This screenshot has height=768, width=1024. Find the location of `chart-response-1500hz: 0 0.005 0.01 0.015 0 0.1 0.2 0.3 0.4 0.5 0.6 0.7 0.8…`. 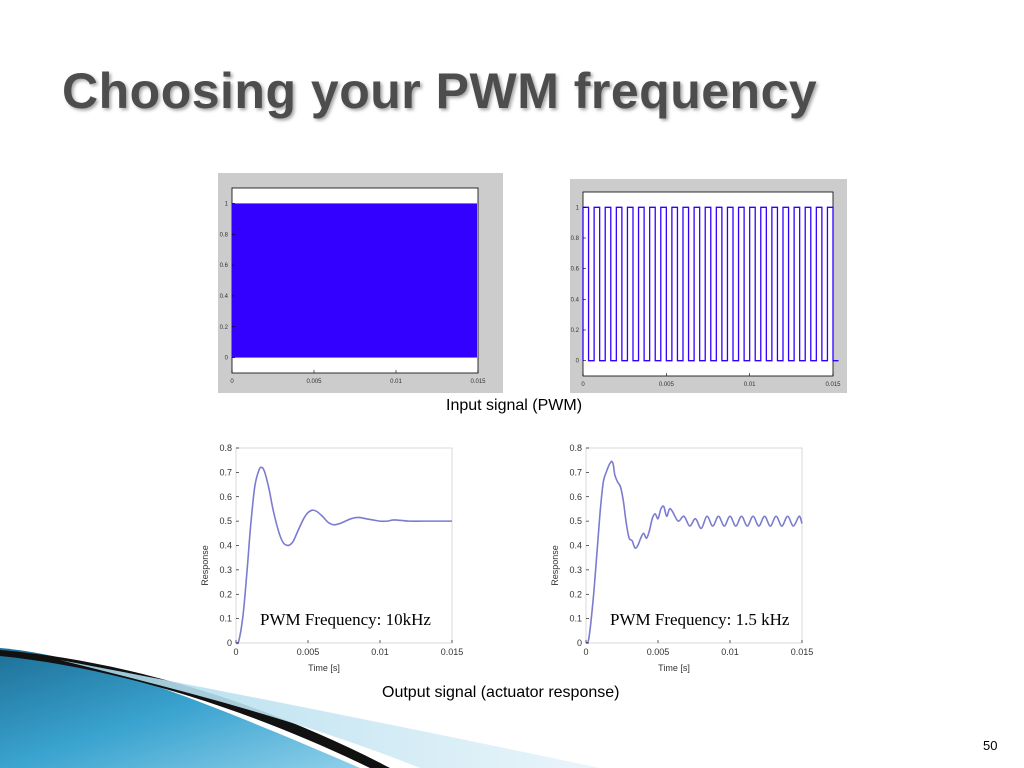

chart-response-1500hz: 0 0.005 0.01 0.015 0 0.1 0.2 0.3 0.4 0.5 0.6 0.7 0.8… is located at coordinates (703, 557).